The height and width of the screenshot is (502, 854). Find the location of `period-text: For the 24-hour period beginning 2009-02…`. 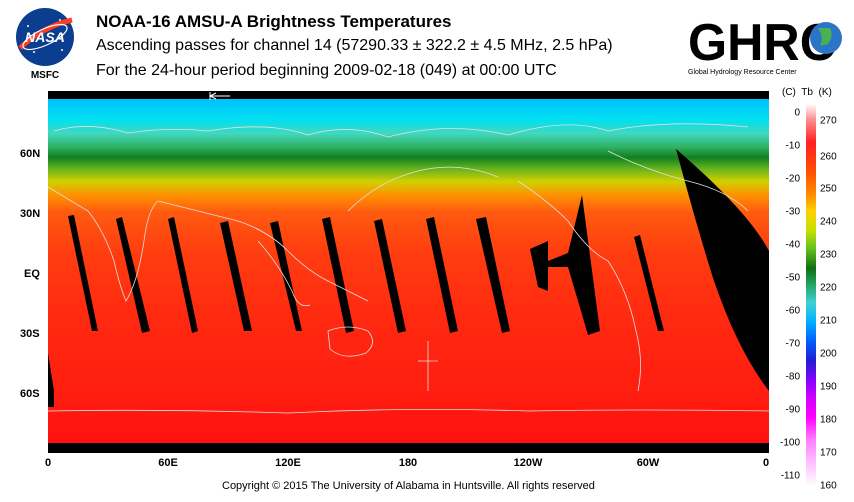

period-text: For the 24-hour period beginning 2009-02… is located at coordinates (326, 70).